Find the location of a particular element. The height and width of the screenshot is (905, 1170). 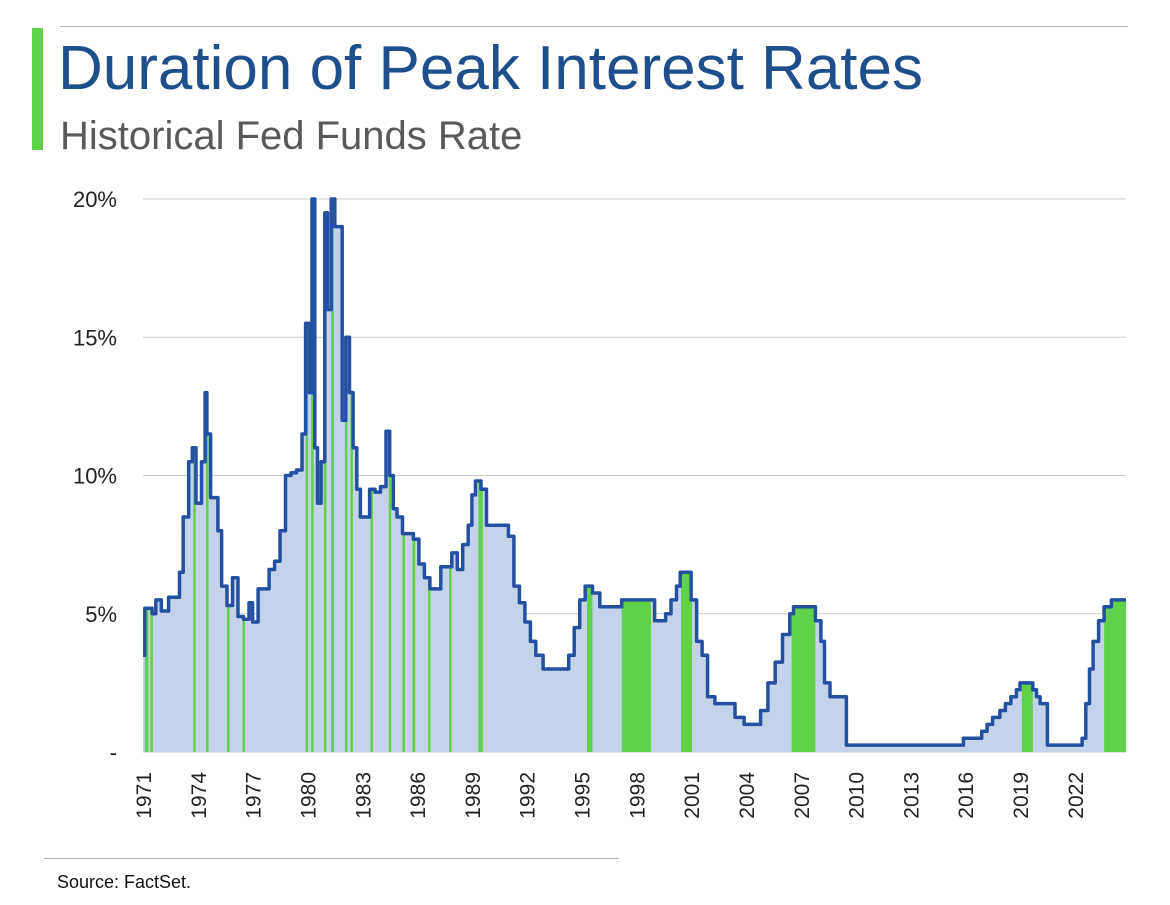

x-tick-label: 2016 is located at coordinates (966, 795).